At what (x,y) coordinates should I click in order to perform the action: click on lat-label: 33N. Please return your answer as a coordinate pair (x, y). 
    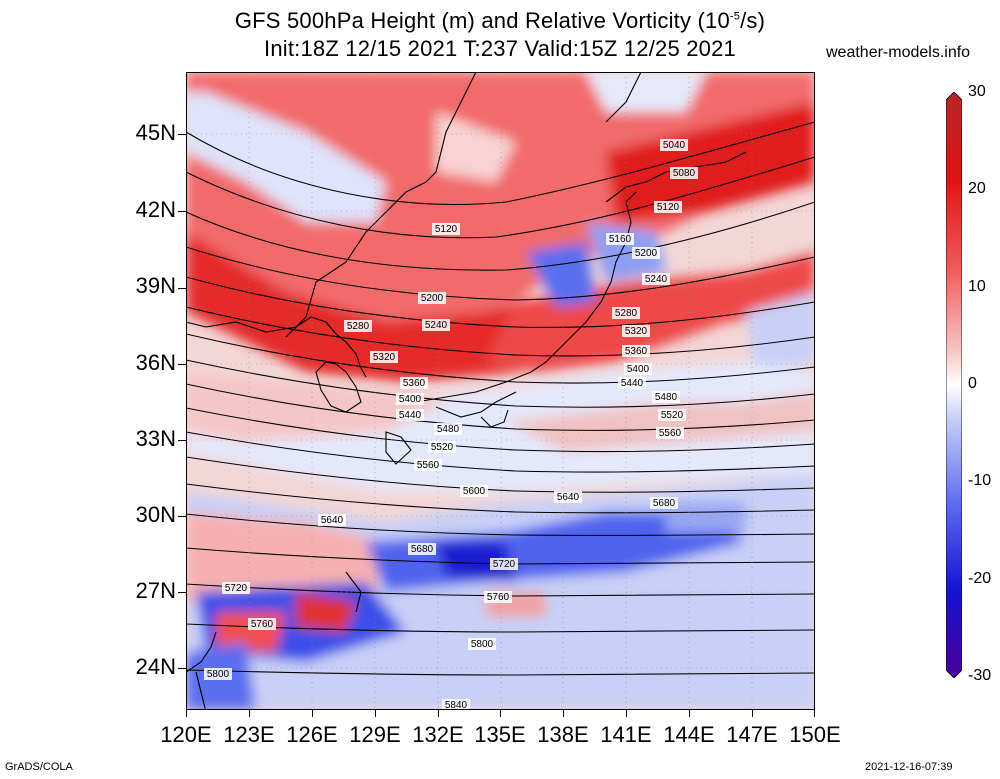
    Looking at the image, I should click on (155, 438).